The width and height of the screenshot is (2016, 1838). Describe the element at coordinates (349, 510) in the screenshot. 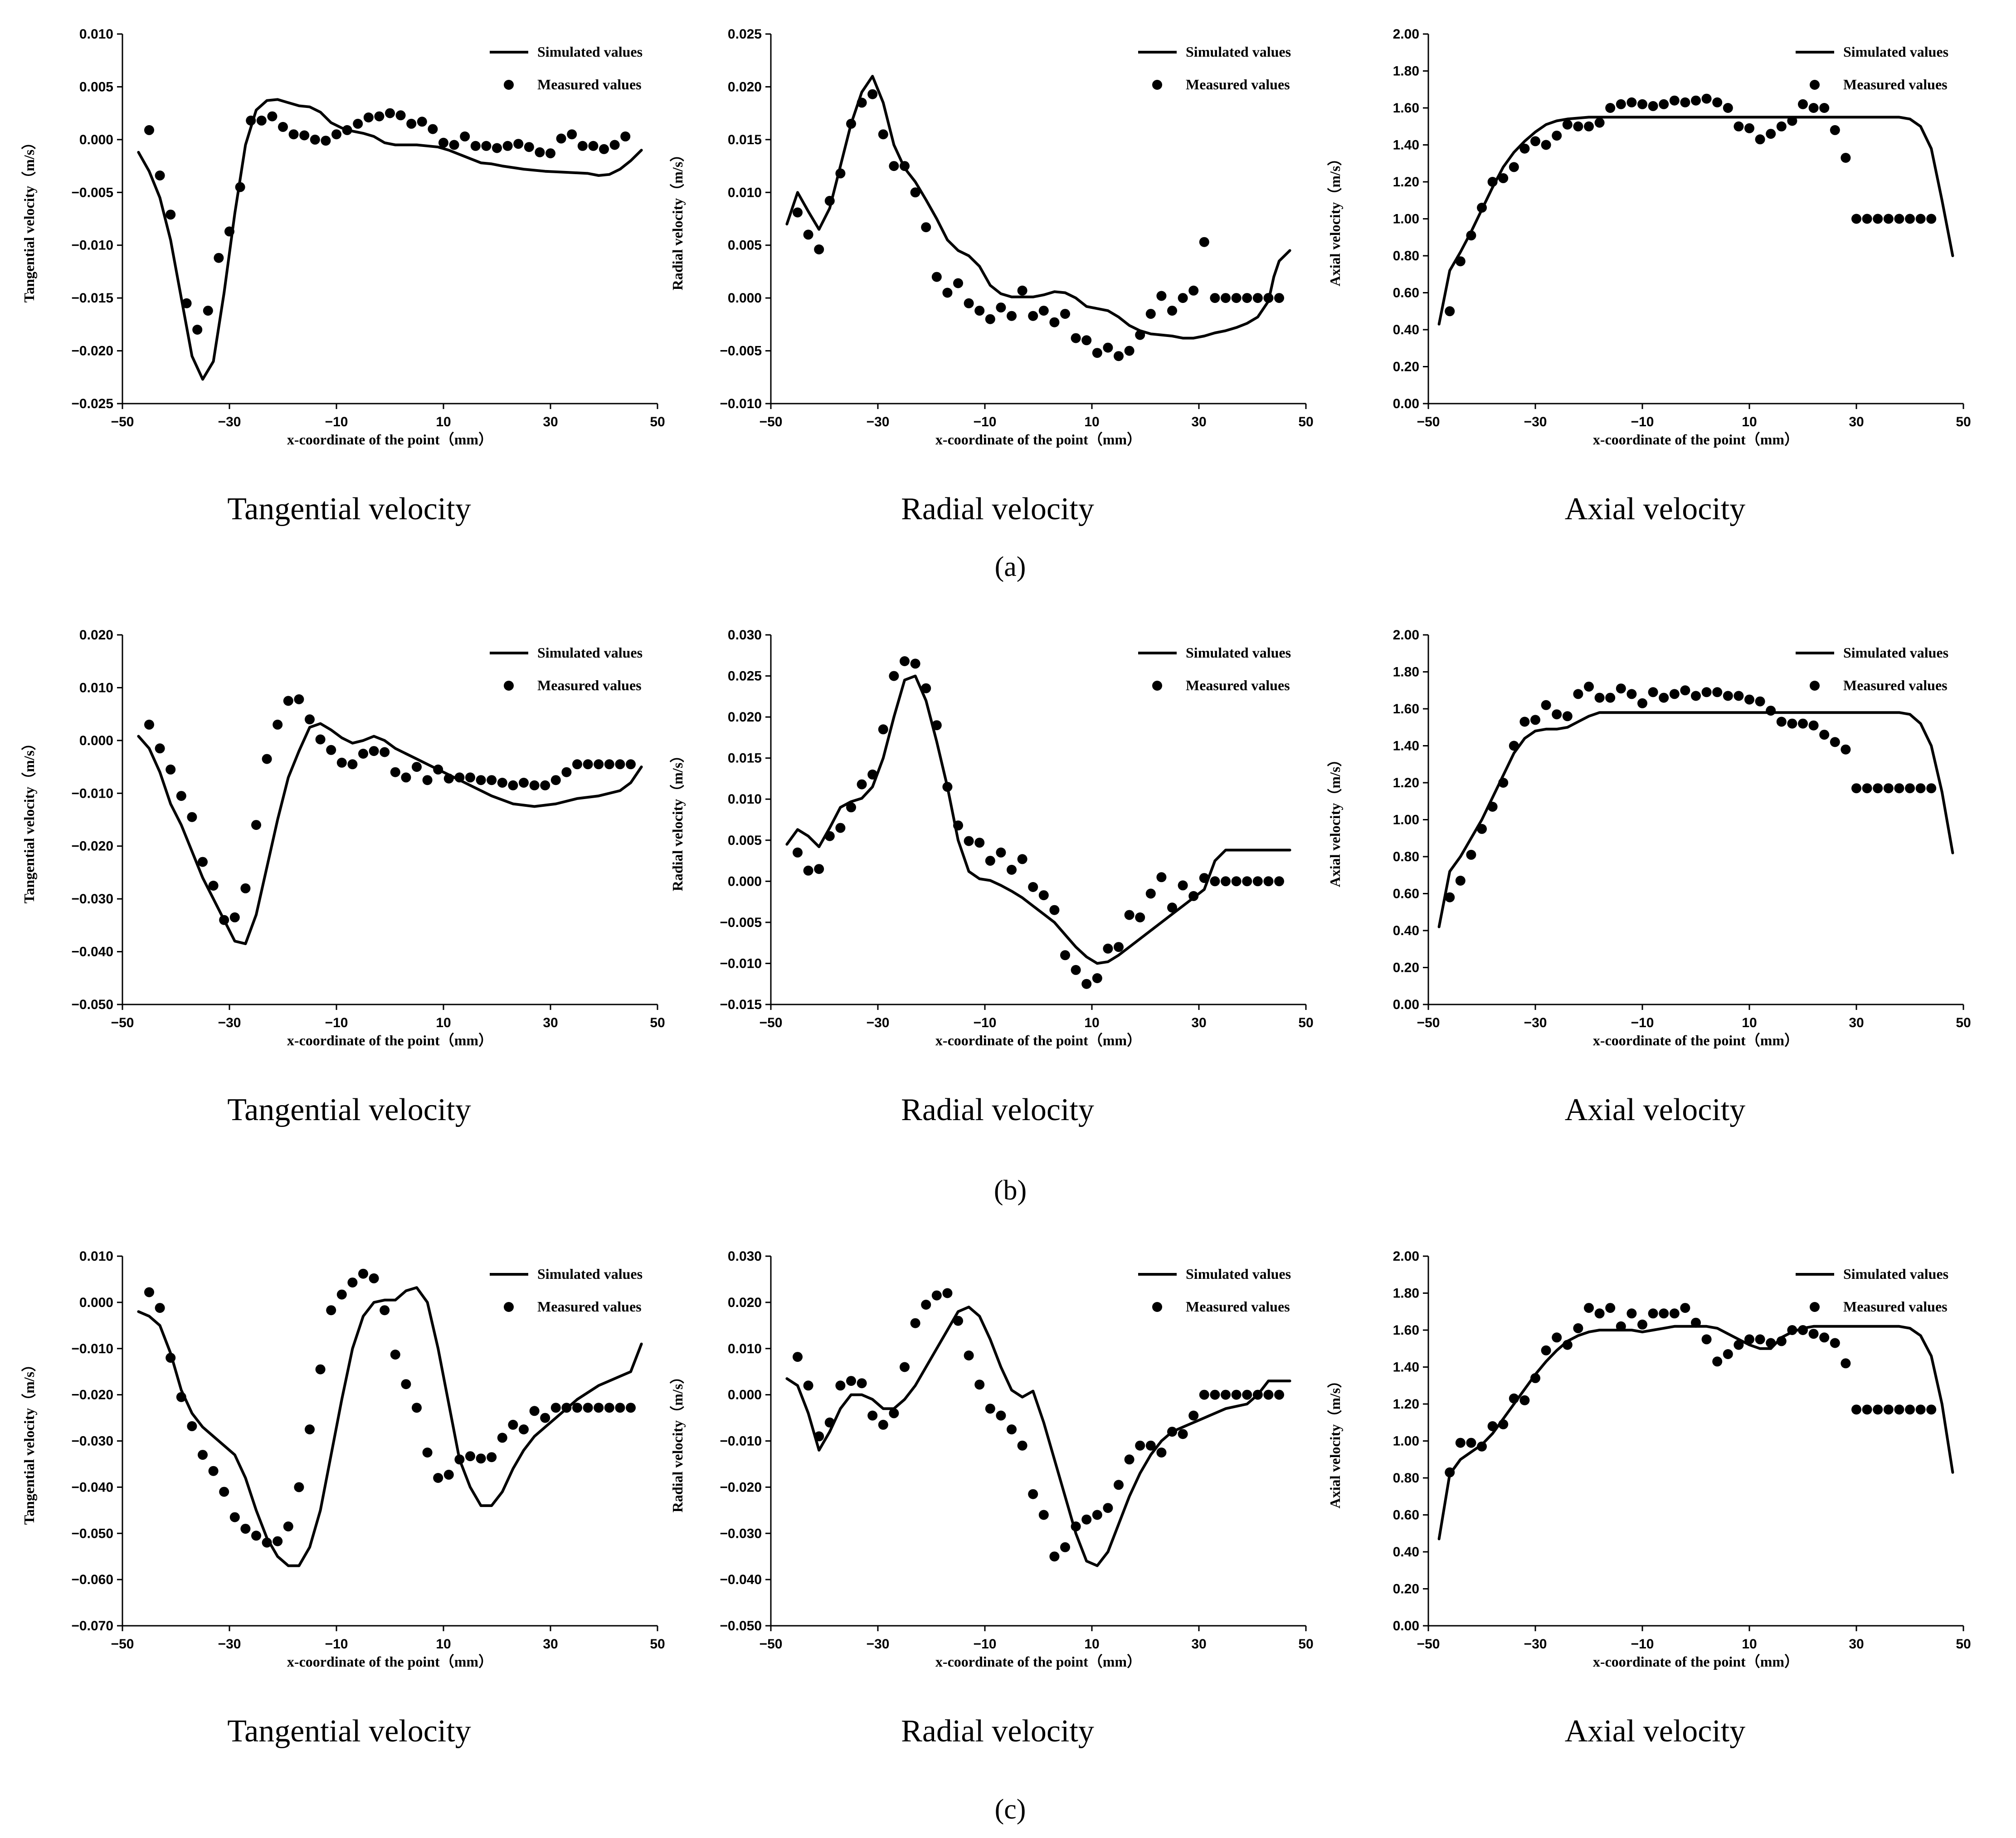

I see `chart-caption: Tangential velocity` at that location.